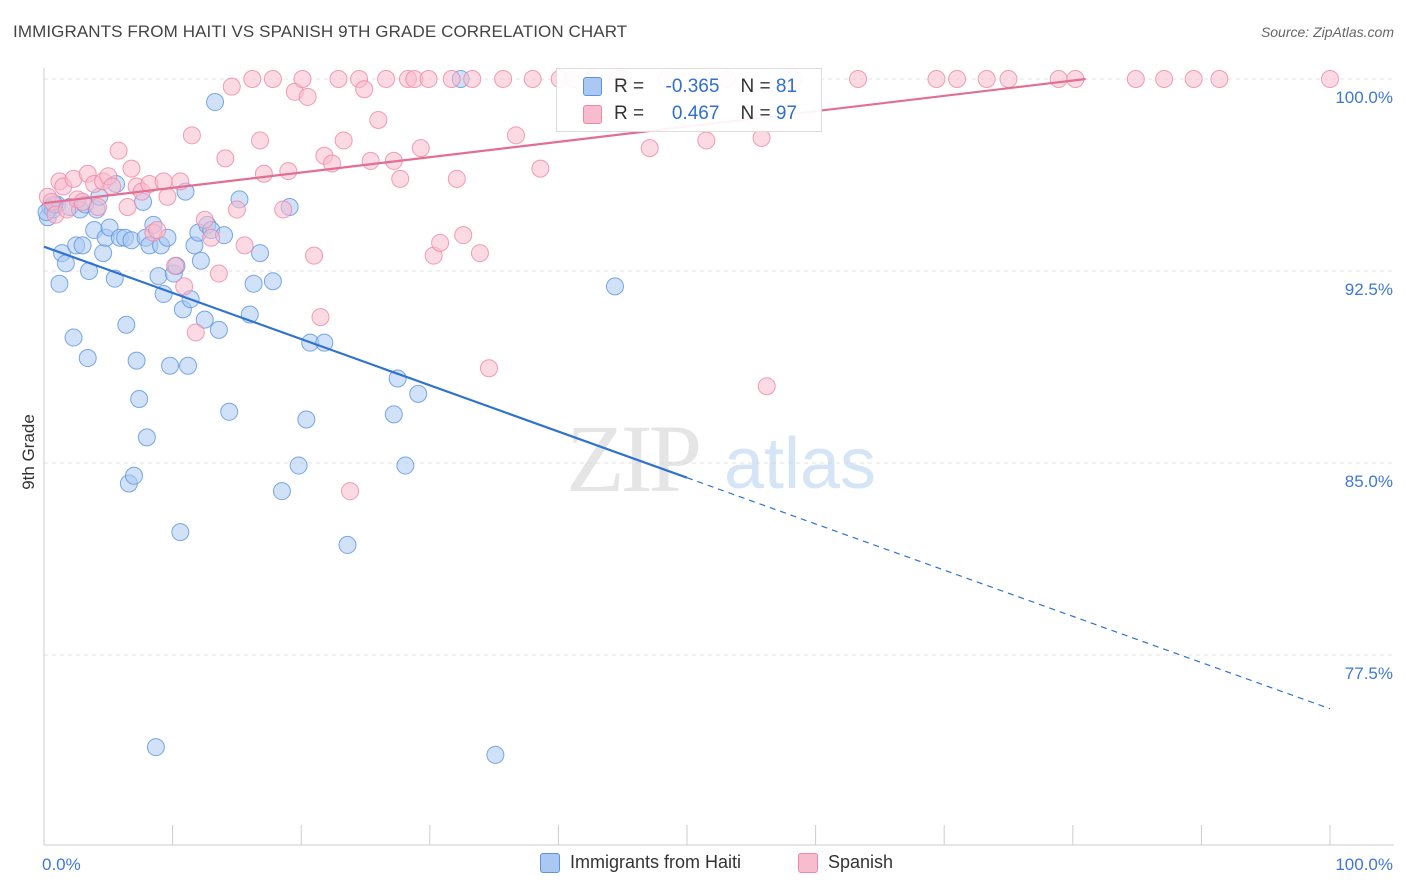 This screenshot has width=1406, height=892. Describe the element at coordinates (592, 86) in the screenshot. I see `stats-swatch-haiti` at that location.